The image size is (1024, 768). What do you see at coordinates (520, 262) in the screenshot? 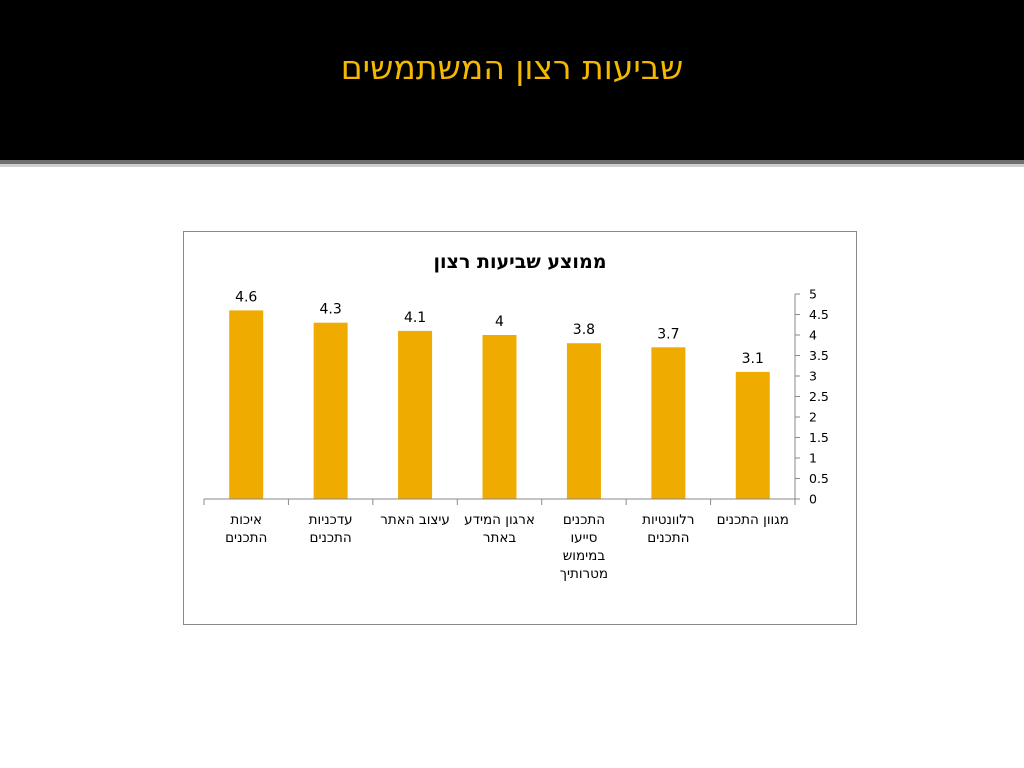
I see `chart-title: ממוצע שביעות רצון` at bounding box center [520, 262].